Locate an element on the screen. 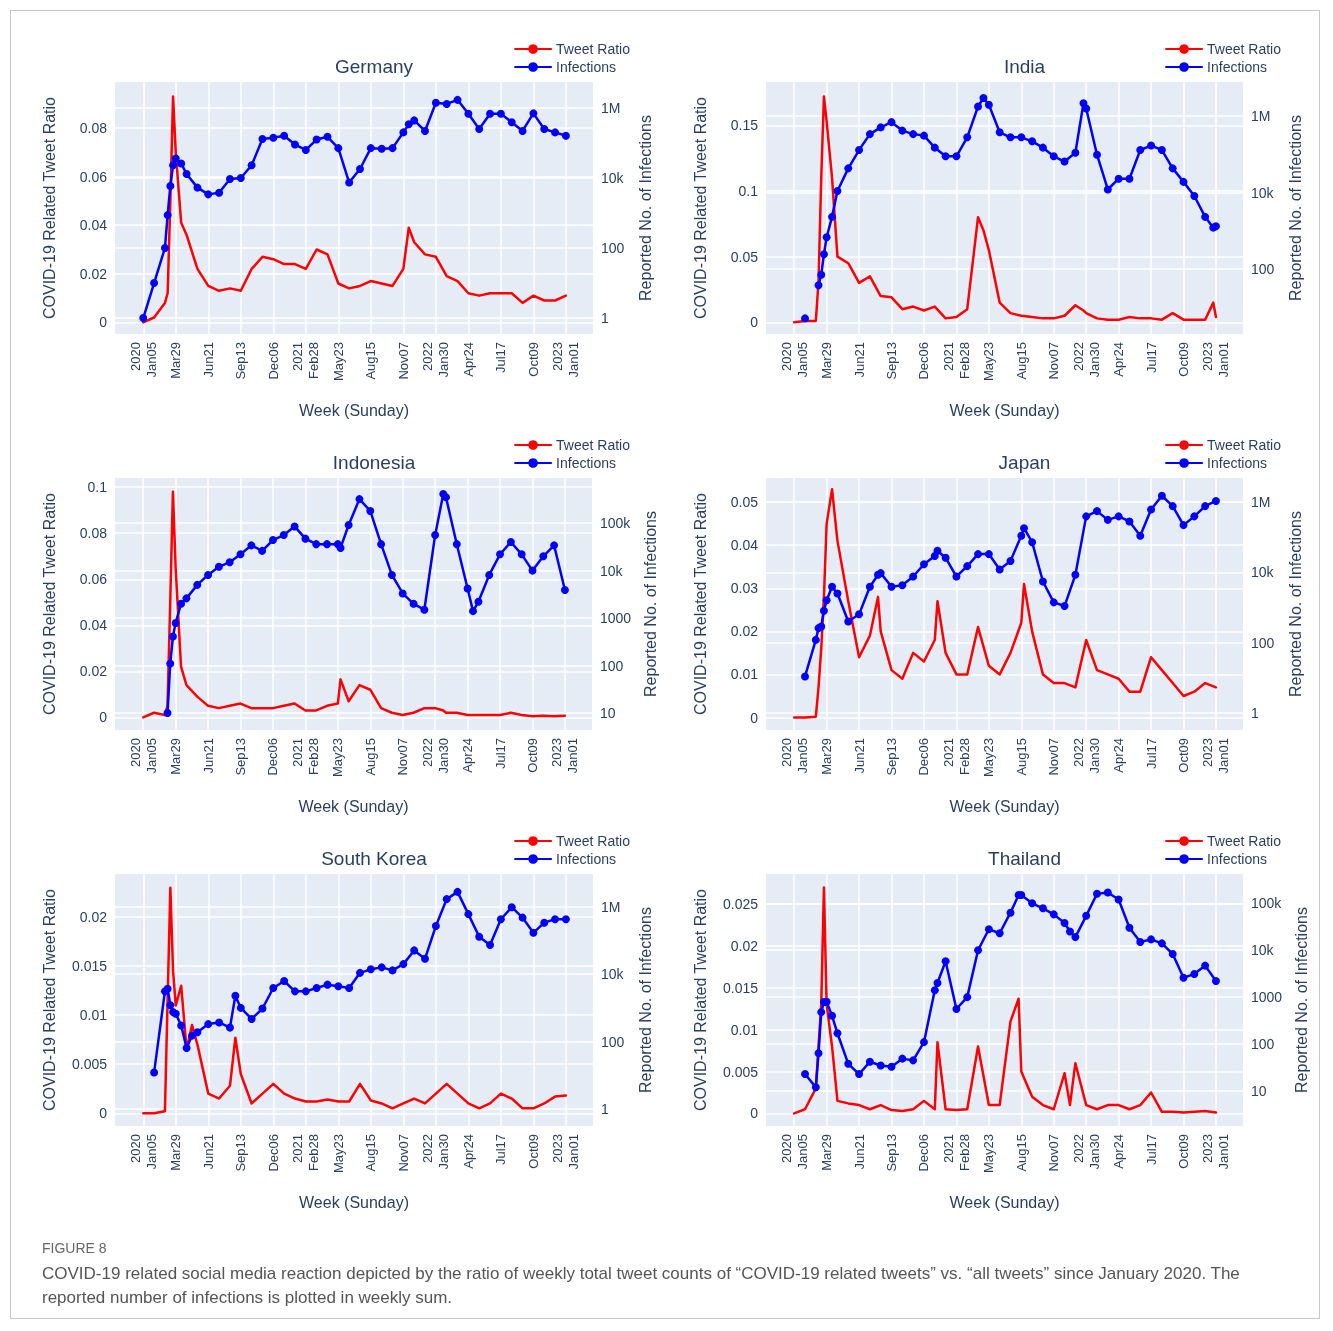 The image size is (1333, 1331). y-tick-label: 0.05 is located at coordinates (744, 502).